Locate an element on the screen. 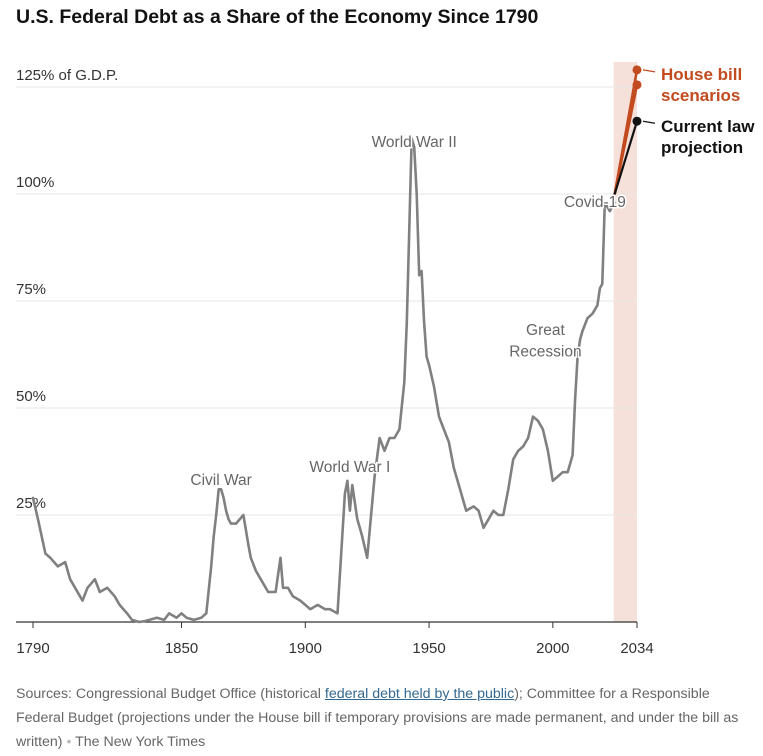  event-label: World War I is located at coordinates (349, 467).